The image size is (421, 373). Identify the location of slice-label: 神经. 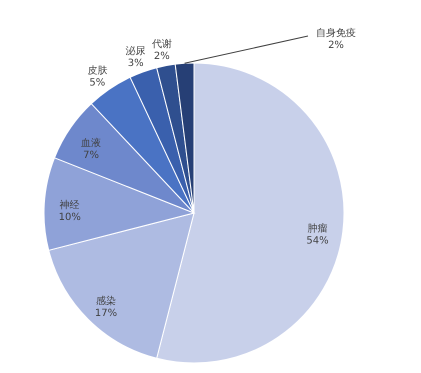
(70, 205).